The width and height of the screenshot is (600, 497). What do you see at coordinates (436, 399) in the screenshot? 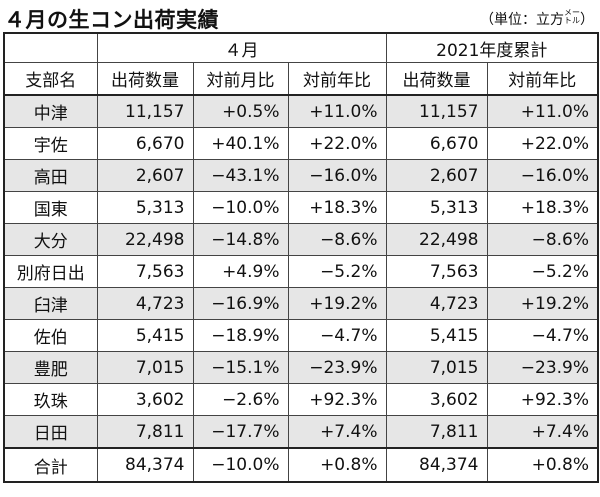
I see `ship-year-cell: 3,602` at bounding box center [436, 399].